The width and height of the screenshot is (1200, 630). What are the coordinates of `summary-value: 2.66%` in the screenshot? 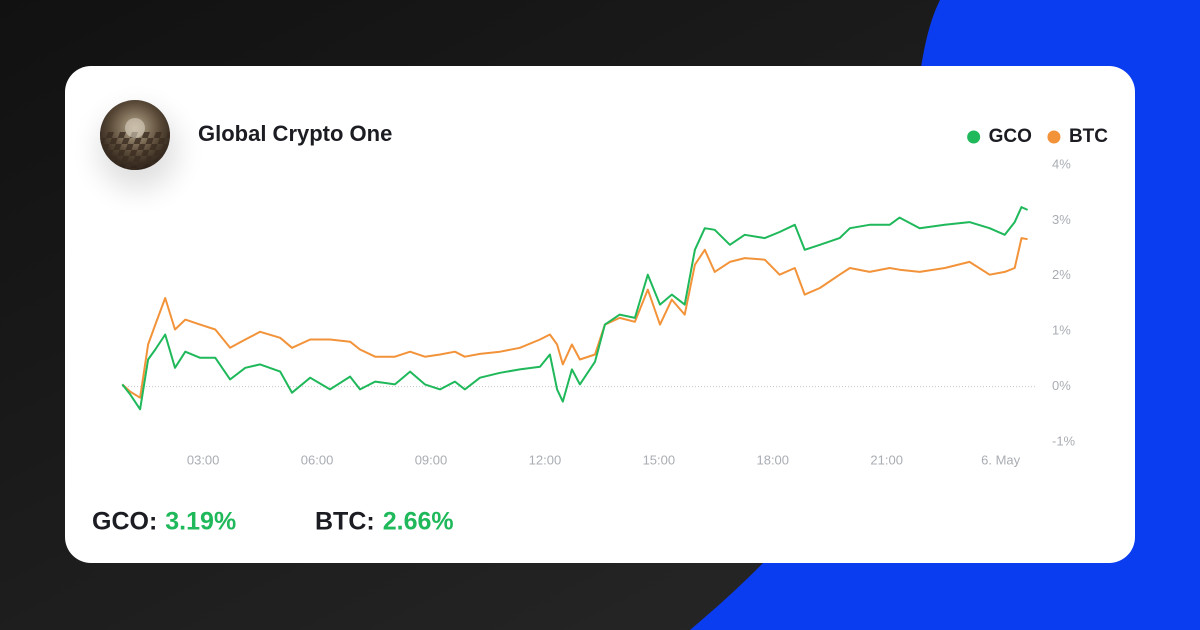 It's located at (418, 522).